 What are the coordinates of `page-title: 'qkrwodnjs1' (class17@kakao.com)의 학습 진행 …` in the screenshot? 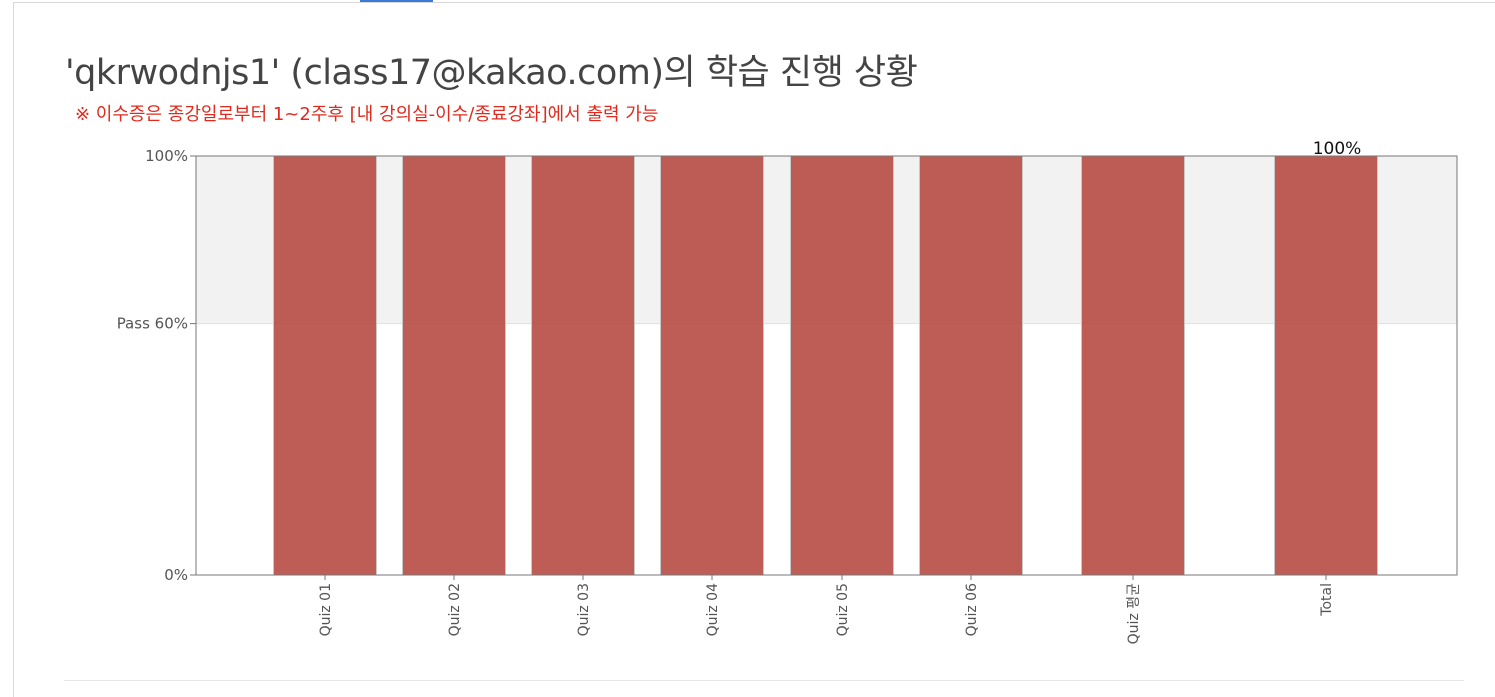 It's located at (491, 73).